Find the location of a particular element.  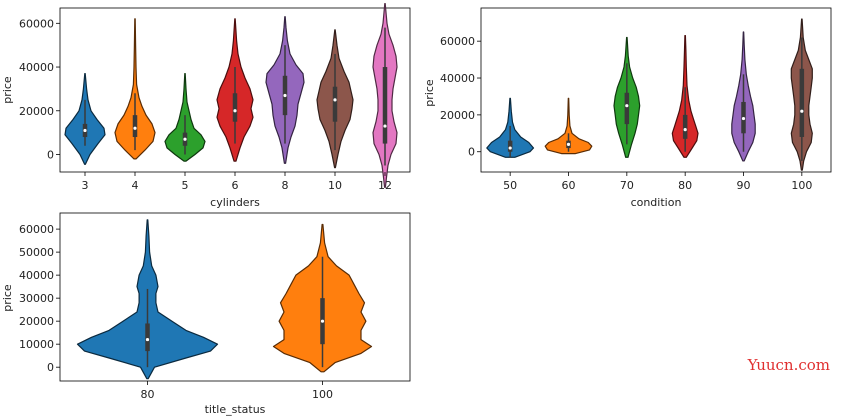

x-tick-label: 70 is located at coordinates (627, 185).